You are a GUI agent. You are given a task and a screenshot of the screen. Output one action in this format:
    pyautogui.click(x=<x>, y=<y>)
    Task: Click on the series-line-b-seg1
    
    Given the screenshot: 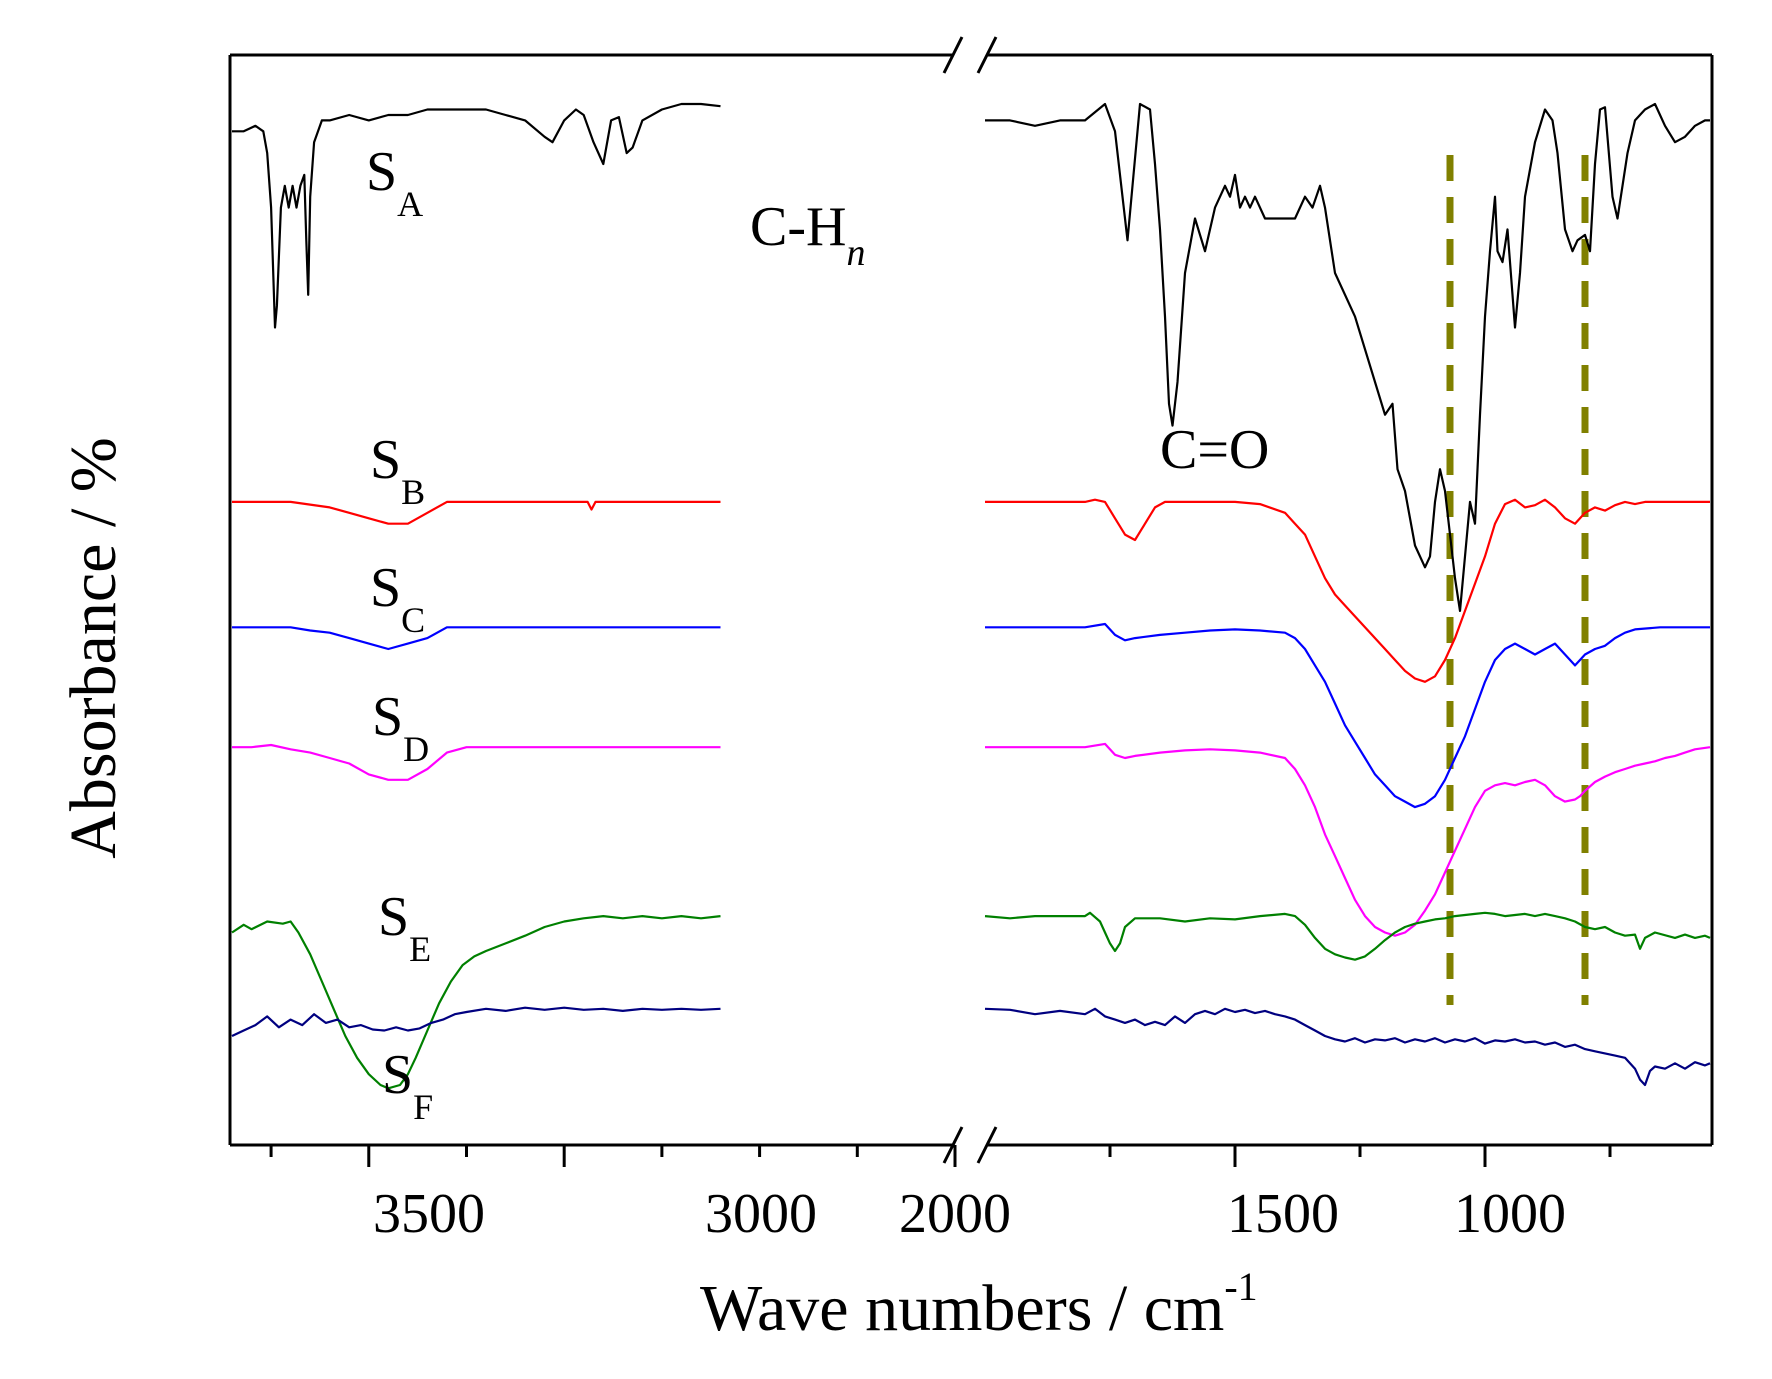 What is the action you would take?
    pyautogui.click(x=476, y=512)
    